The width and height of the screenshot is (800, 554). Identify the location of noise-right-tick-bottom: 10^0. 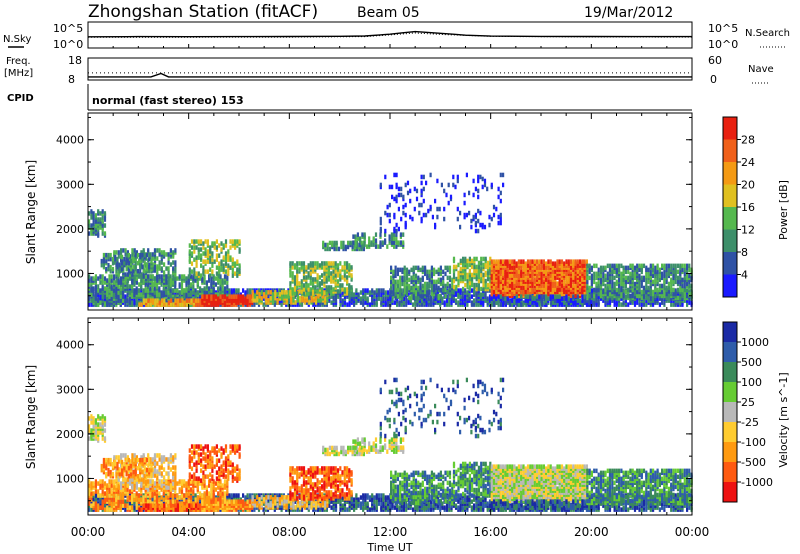
(723, 44).